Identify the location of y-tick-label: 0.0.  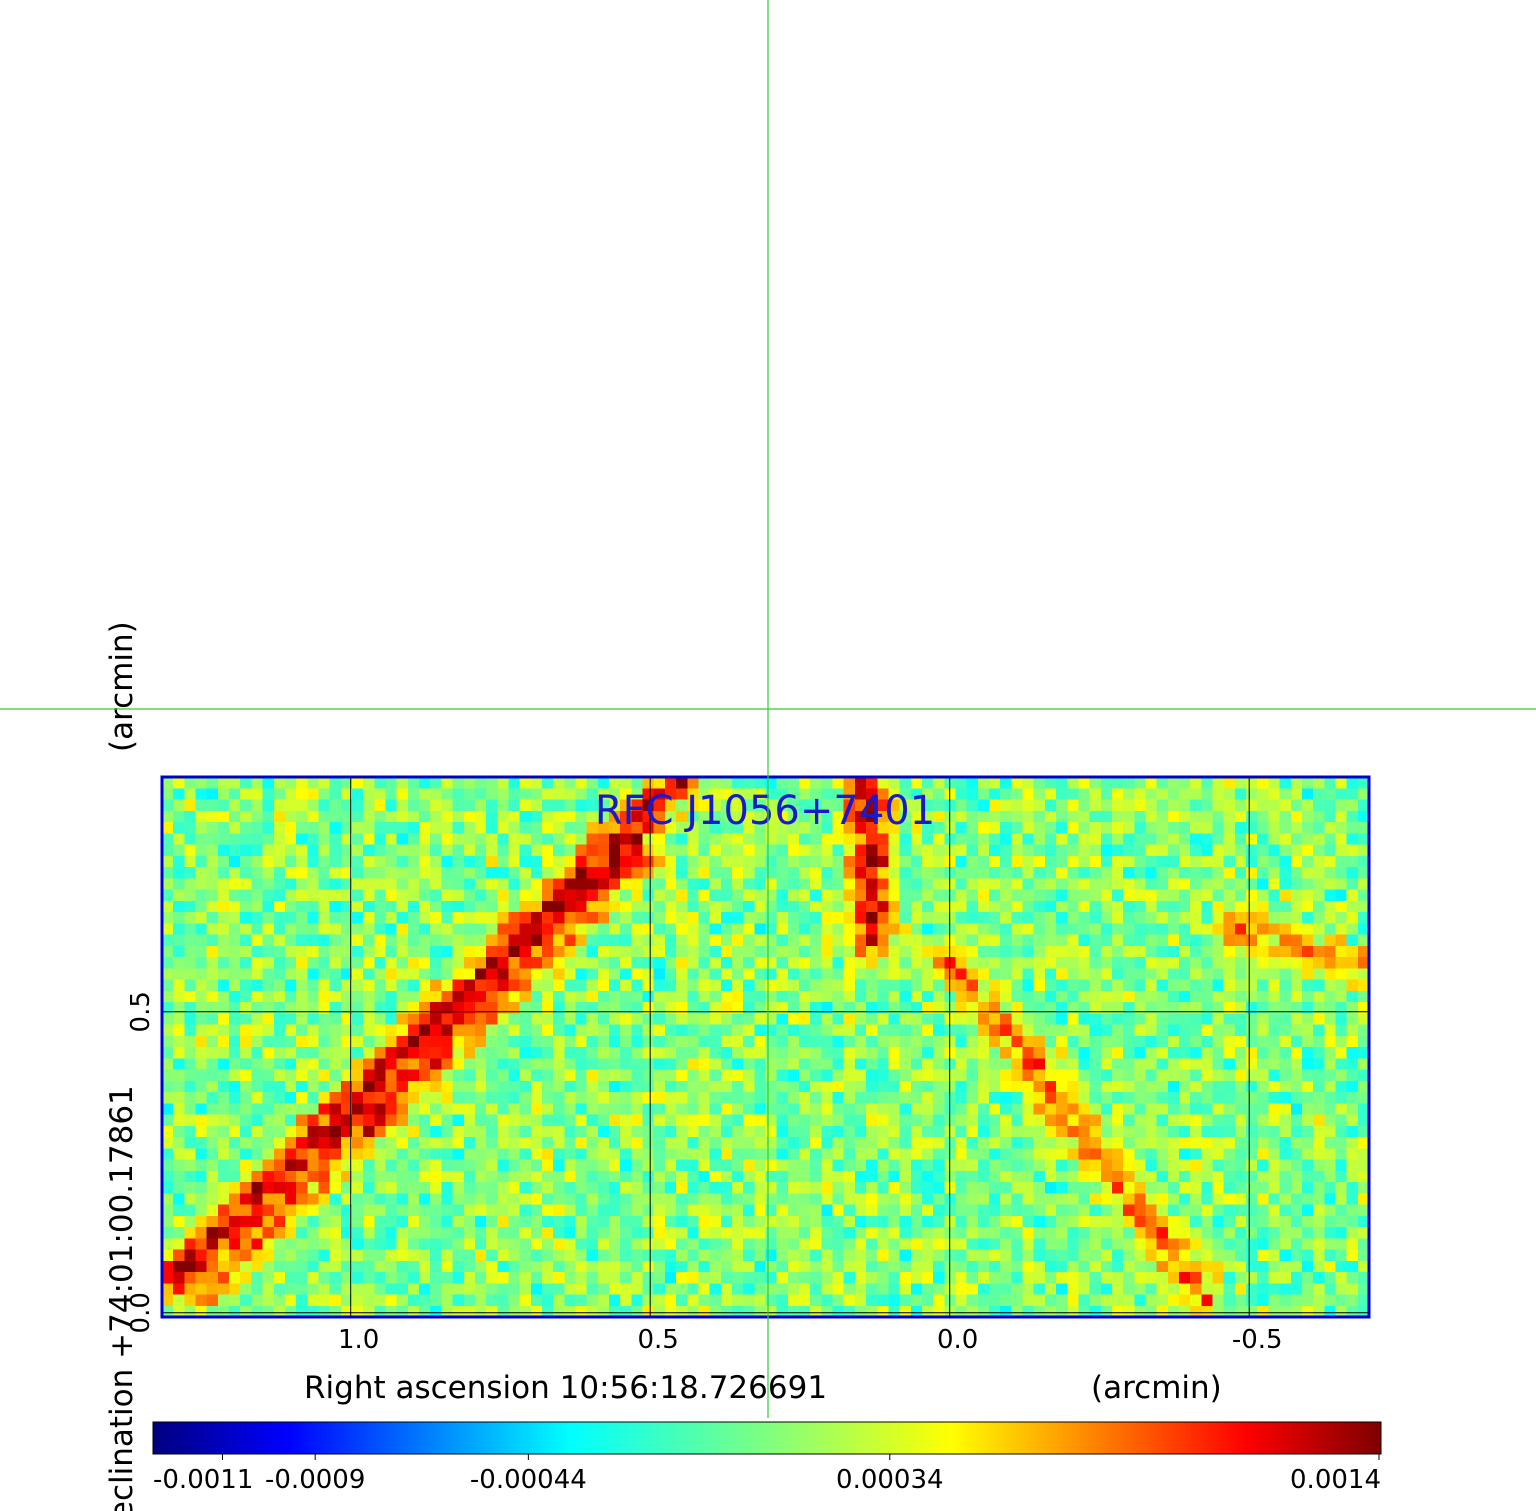
(141, 1312).